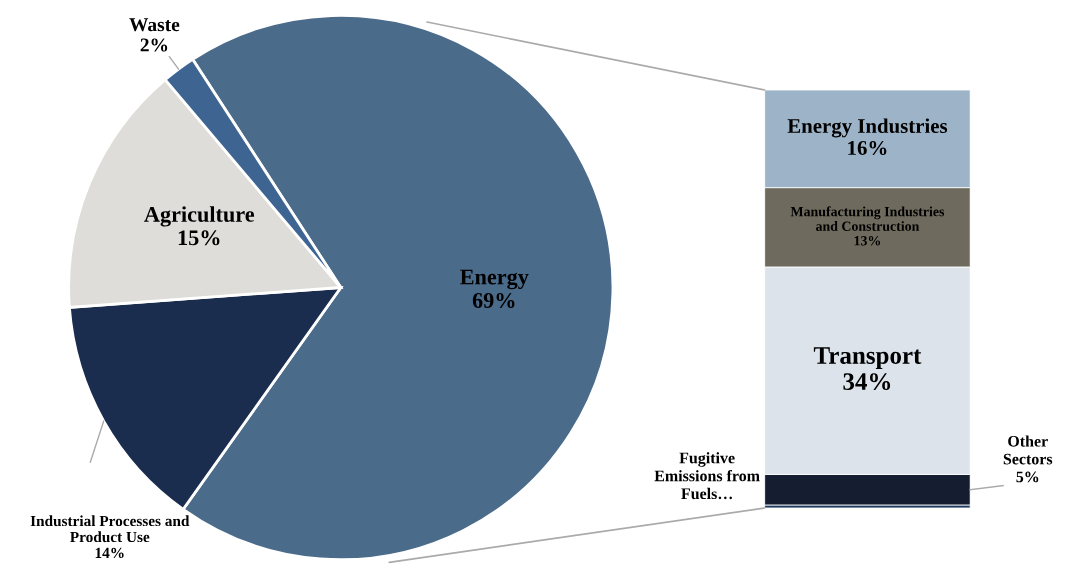 The image size is (1065, 575). I want to click on series-label: Manufacturing Industries and Construction, so click(867, 218).